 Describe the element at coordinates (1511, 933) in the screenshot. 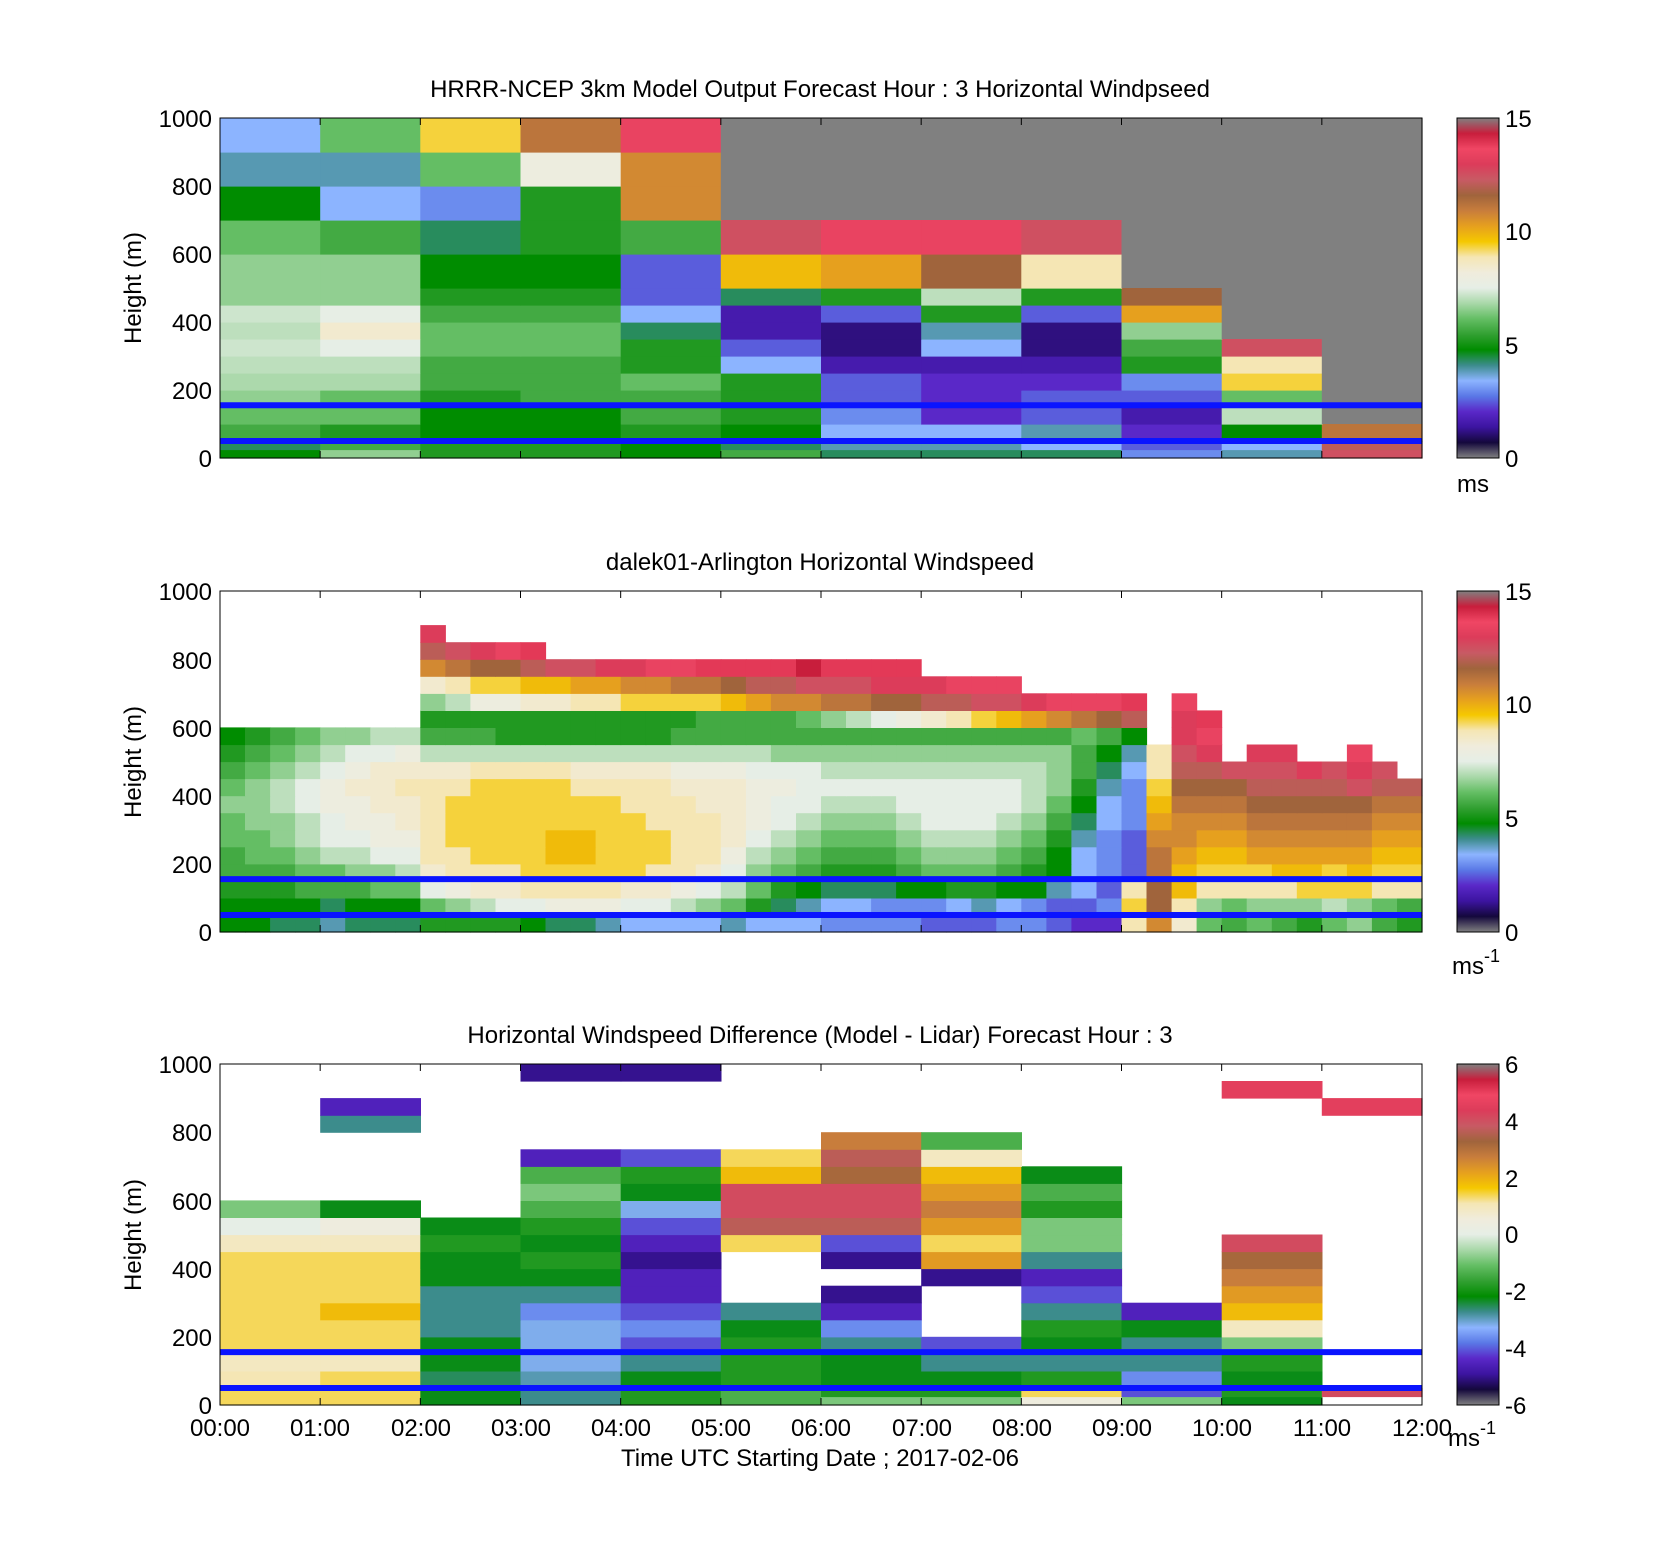

I see `colorbar-2-tick-0: 0` at that location.